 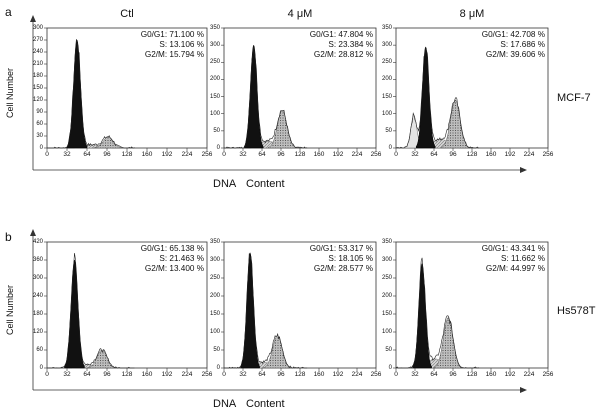 I want to click on phase-stat-s: S: 18.105 %, so click(x=350, y=258).